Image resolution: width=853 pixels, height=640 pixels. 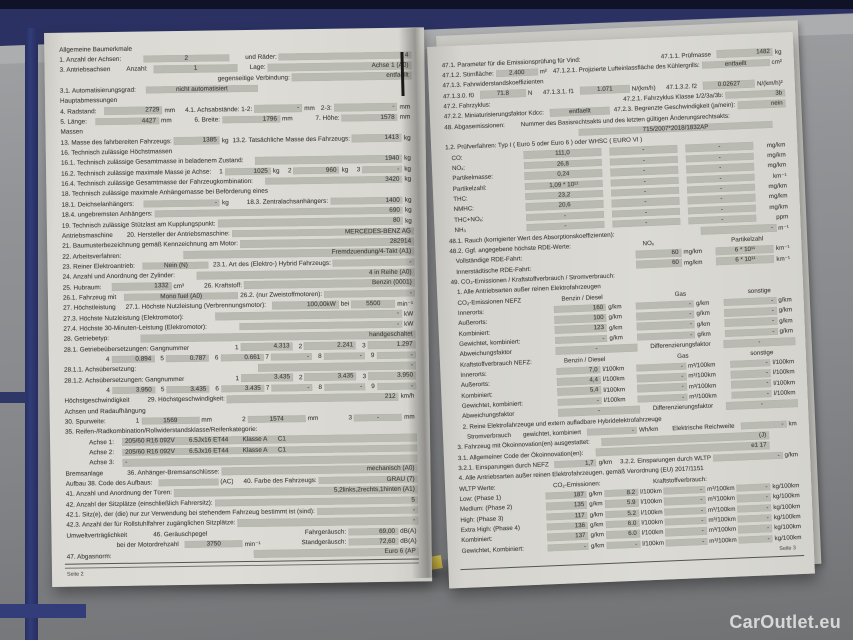 What do you see at coordinates (345, 304) in the screenshot?
I see `field-label: bei` at bounding box center [345, 304].